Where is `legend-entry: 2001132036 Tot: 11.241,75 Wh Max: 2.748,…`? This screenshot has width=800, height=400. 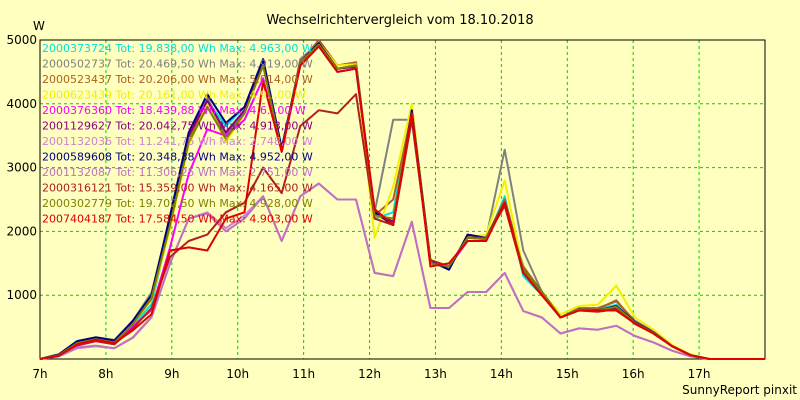 legend-entry: 2001132036 Tot: 11.241,75 Wh Max: 2.748,… is located at coordinates (177, 141).